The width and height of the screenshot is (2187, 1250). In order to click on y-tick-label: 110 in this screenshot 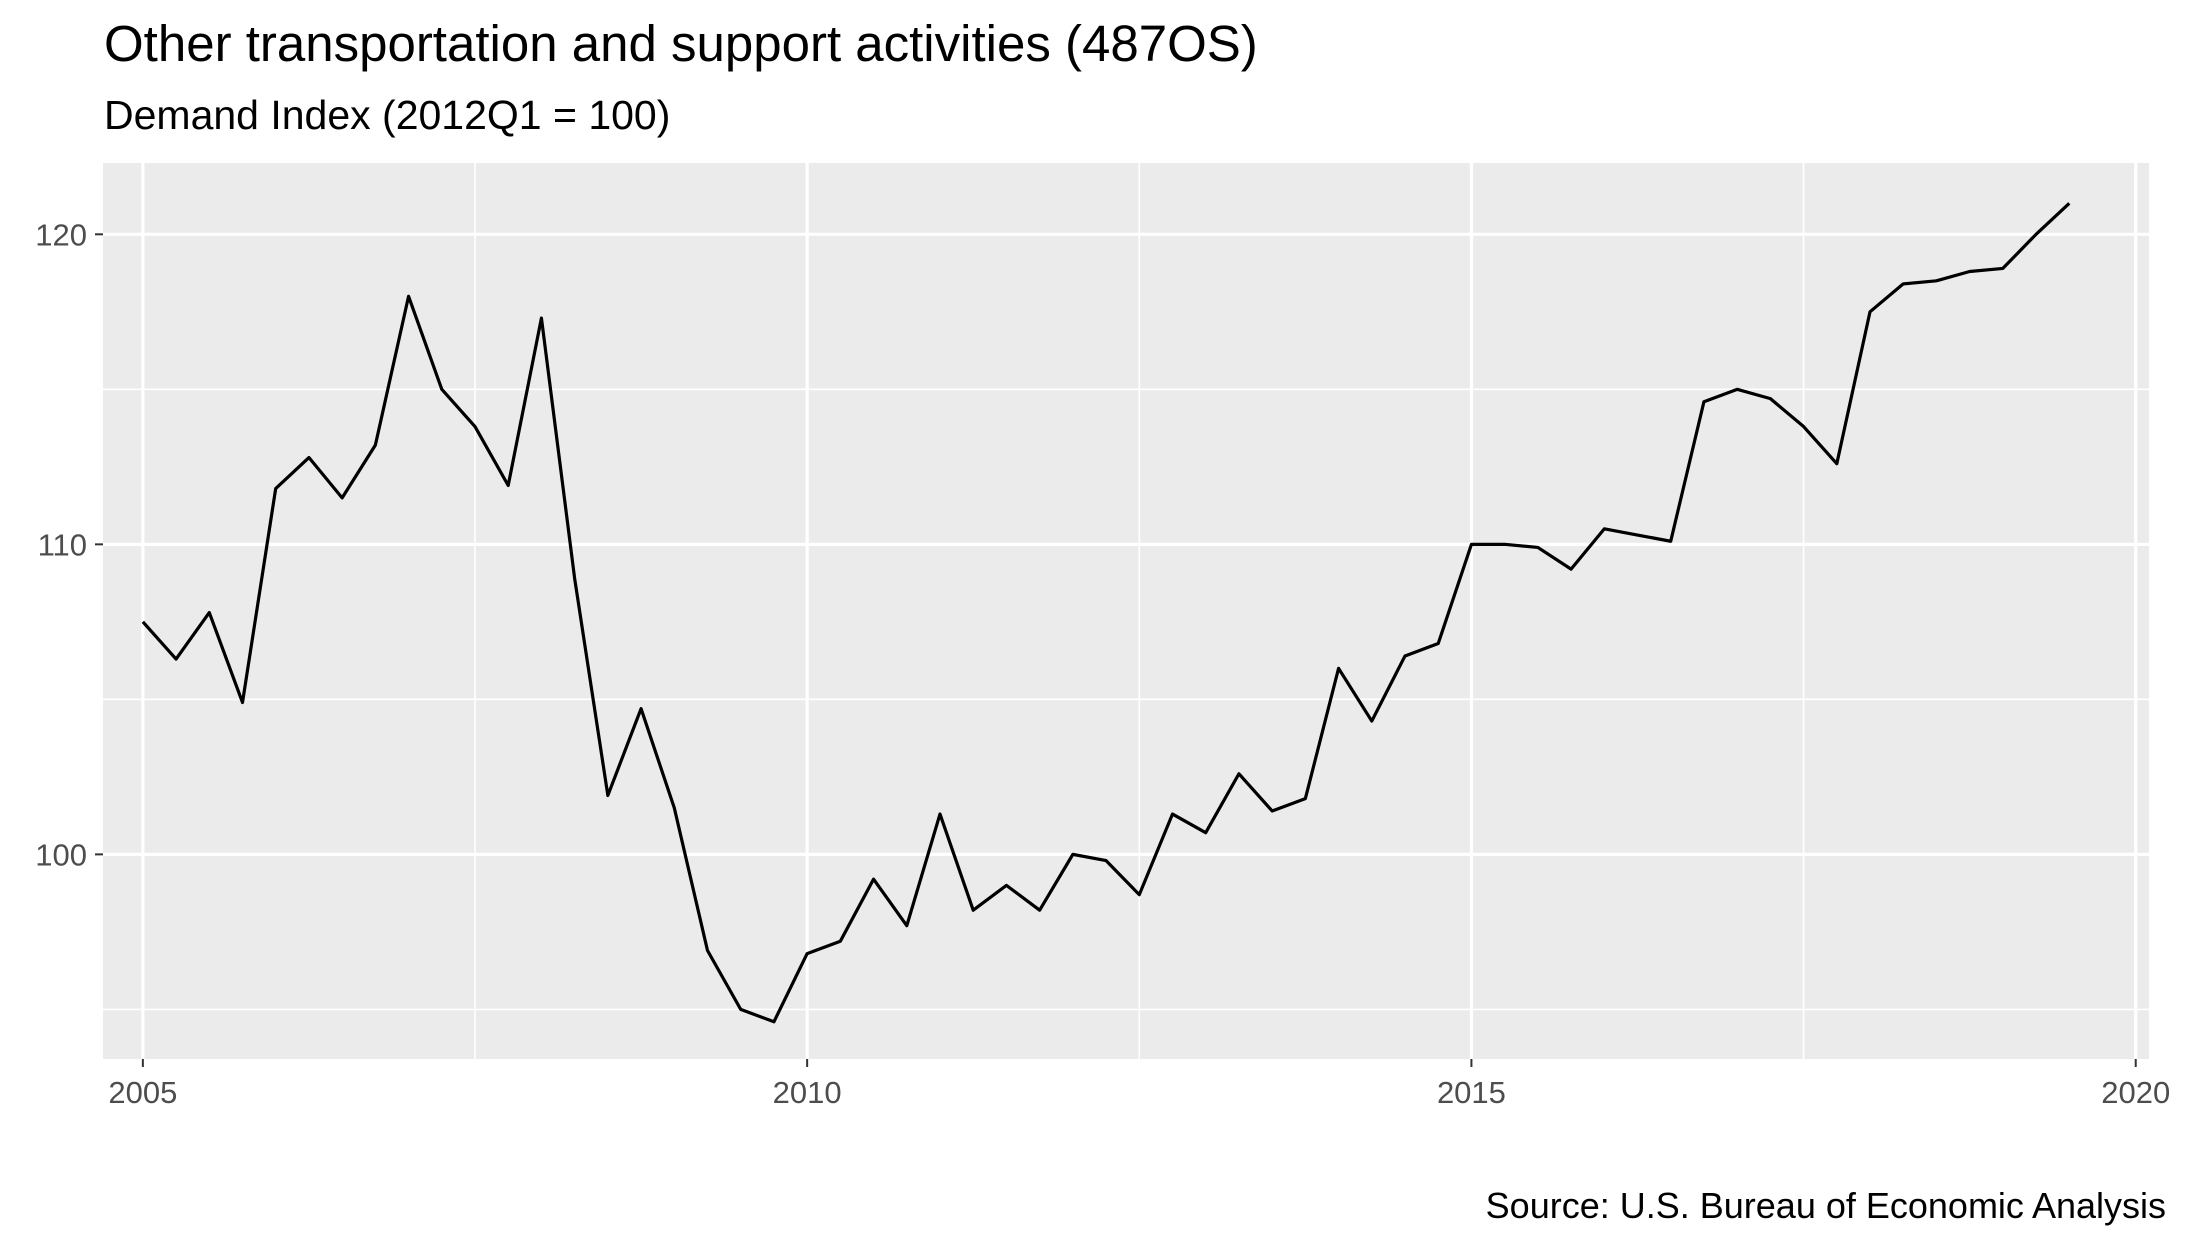, I will do `click(62, 544)`.